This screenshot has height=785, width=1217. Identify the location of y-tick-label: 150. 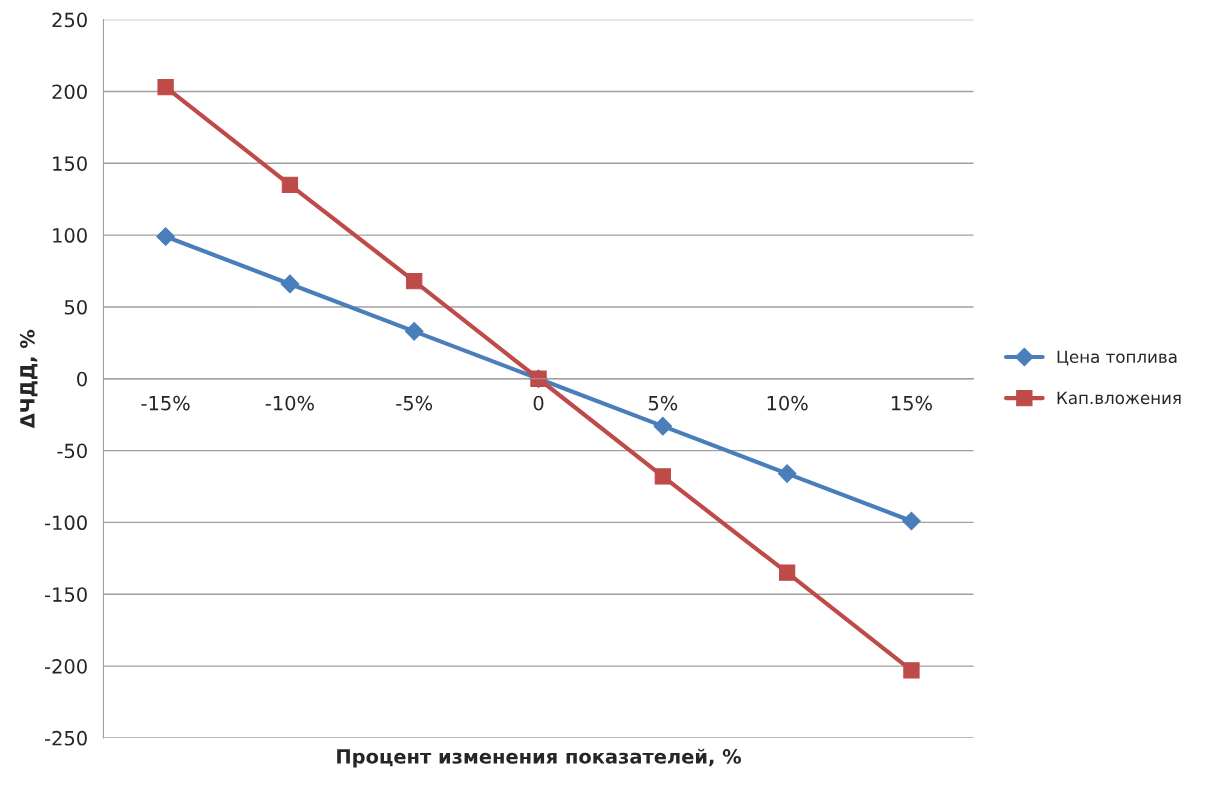
(70, 163).